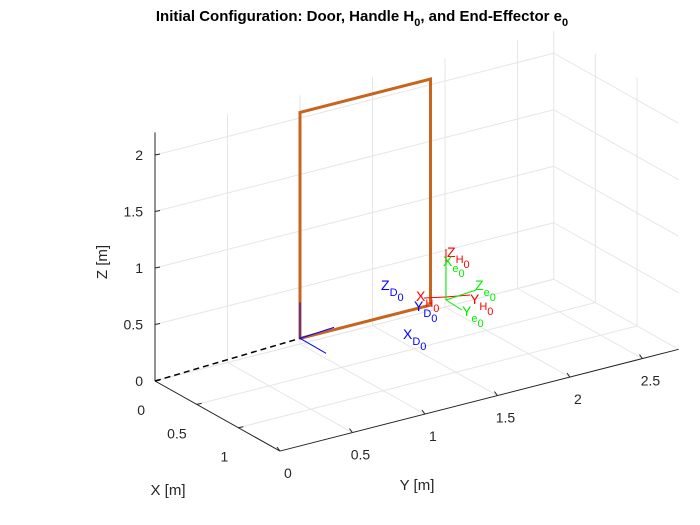 The height and width of the screenshot is (525, 700). What do you see at coordinates (365, 208) in the screenshot?
I see `door-outline` at bounding box center [365, 208].